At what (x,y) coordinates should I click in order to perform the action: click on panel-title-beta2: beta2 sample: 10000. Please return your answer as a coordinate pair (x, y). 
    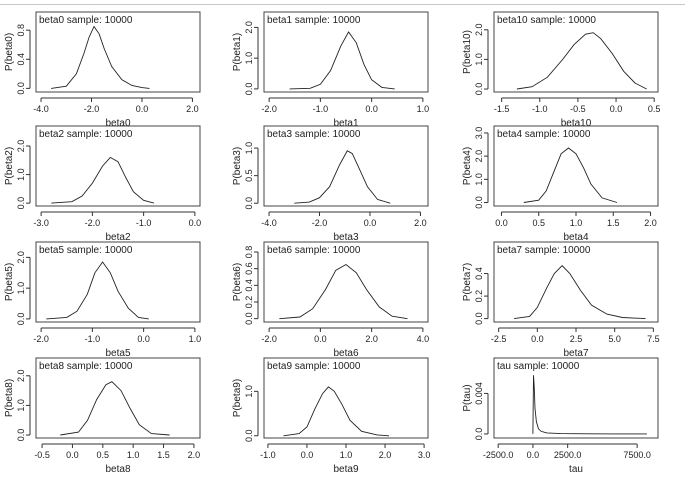
    Looking at the image, I should click on (86, 134).